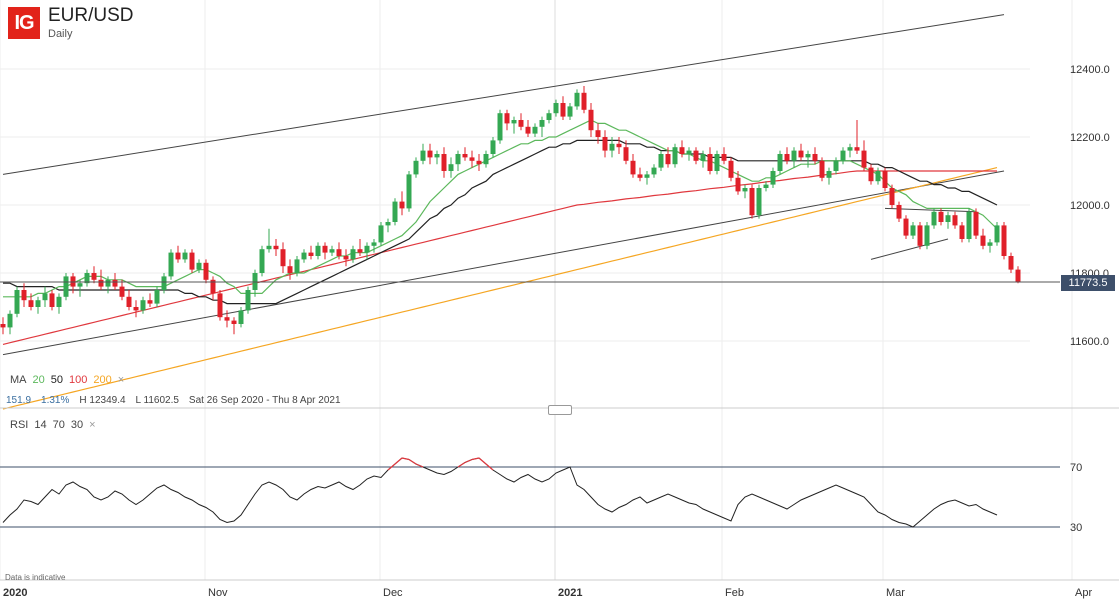  I want to click on rsi-close-icon: ×, so click(92, 425).